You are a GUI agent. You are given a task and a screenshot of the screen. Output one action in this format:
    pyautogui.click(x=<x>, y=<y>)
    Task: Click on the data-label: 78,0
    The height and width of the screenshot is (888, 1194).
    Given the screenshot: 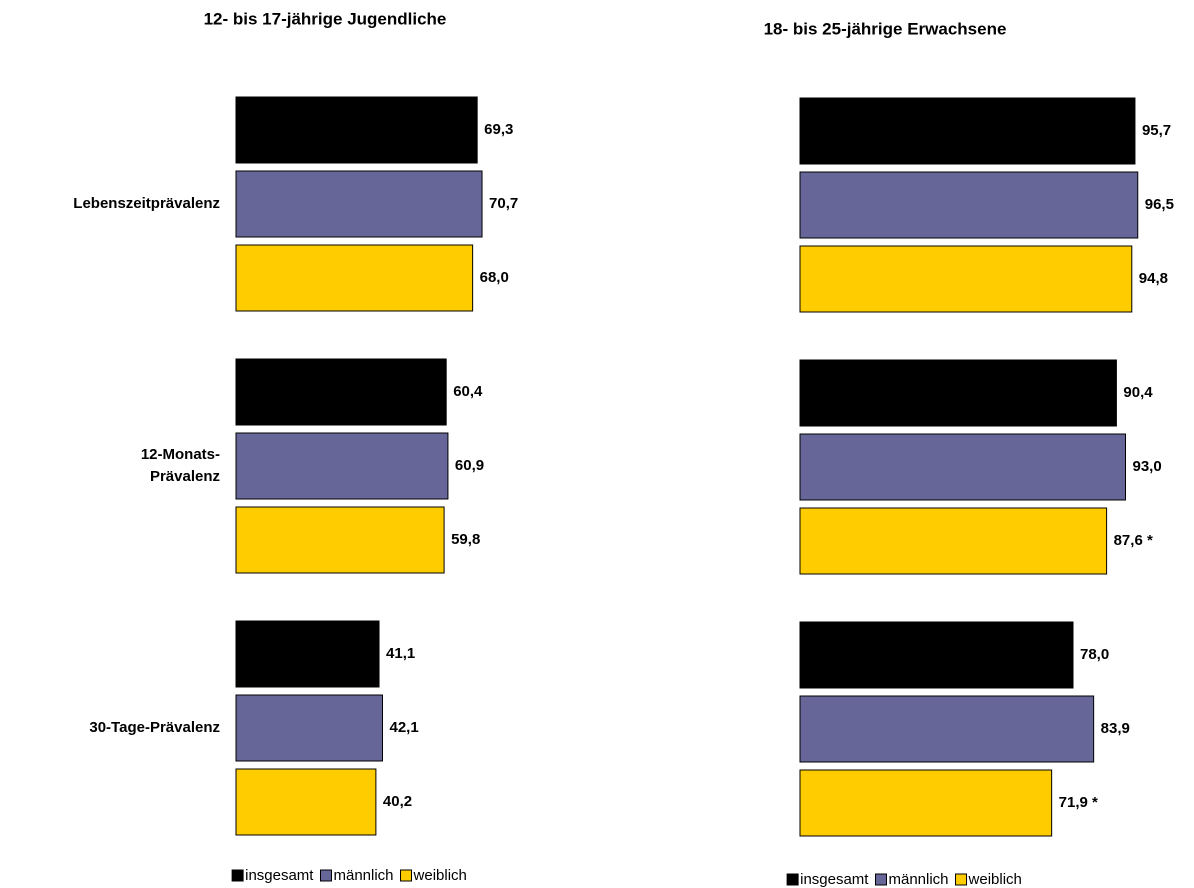 What is the action you would take?
    pyautogui.click(x=1094, y=654)
    